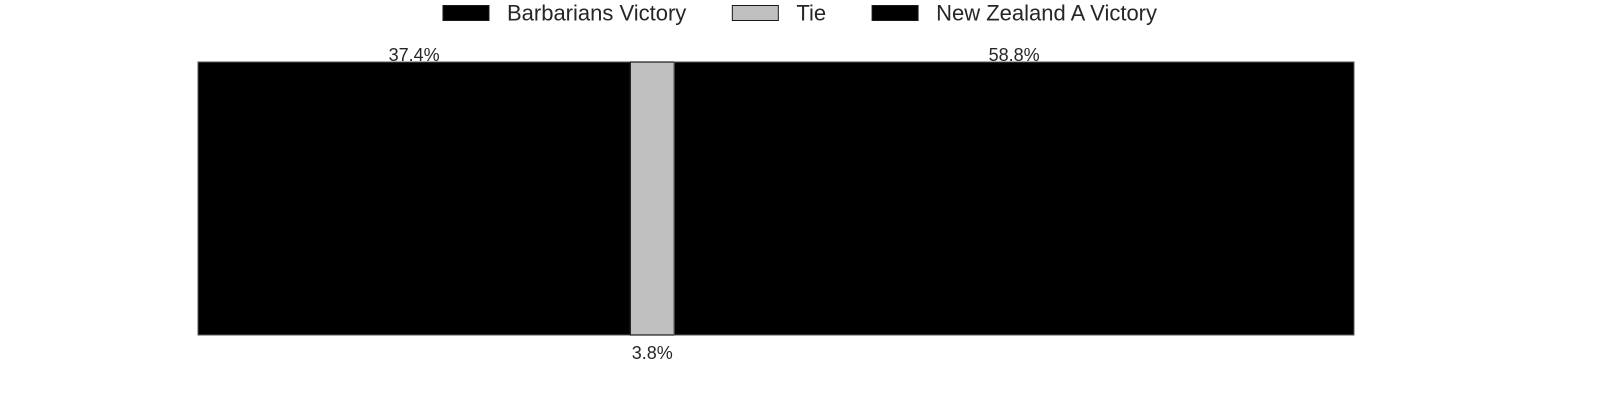 The height and width of the screenshot is (400, 1600). I want to click on legend-swatch-new-zealand-a-victory, so click(895, 13).